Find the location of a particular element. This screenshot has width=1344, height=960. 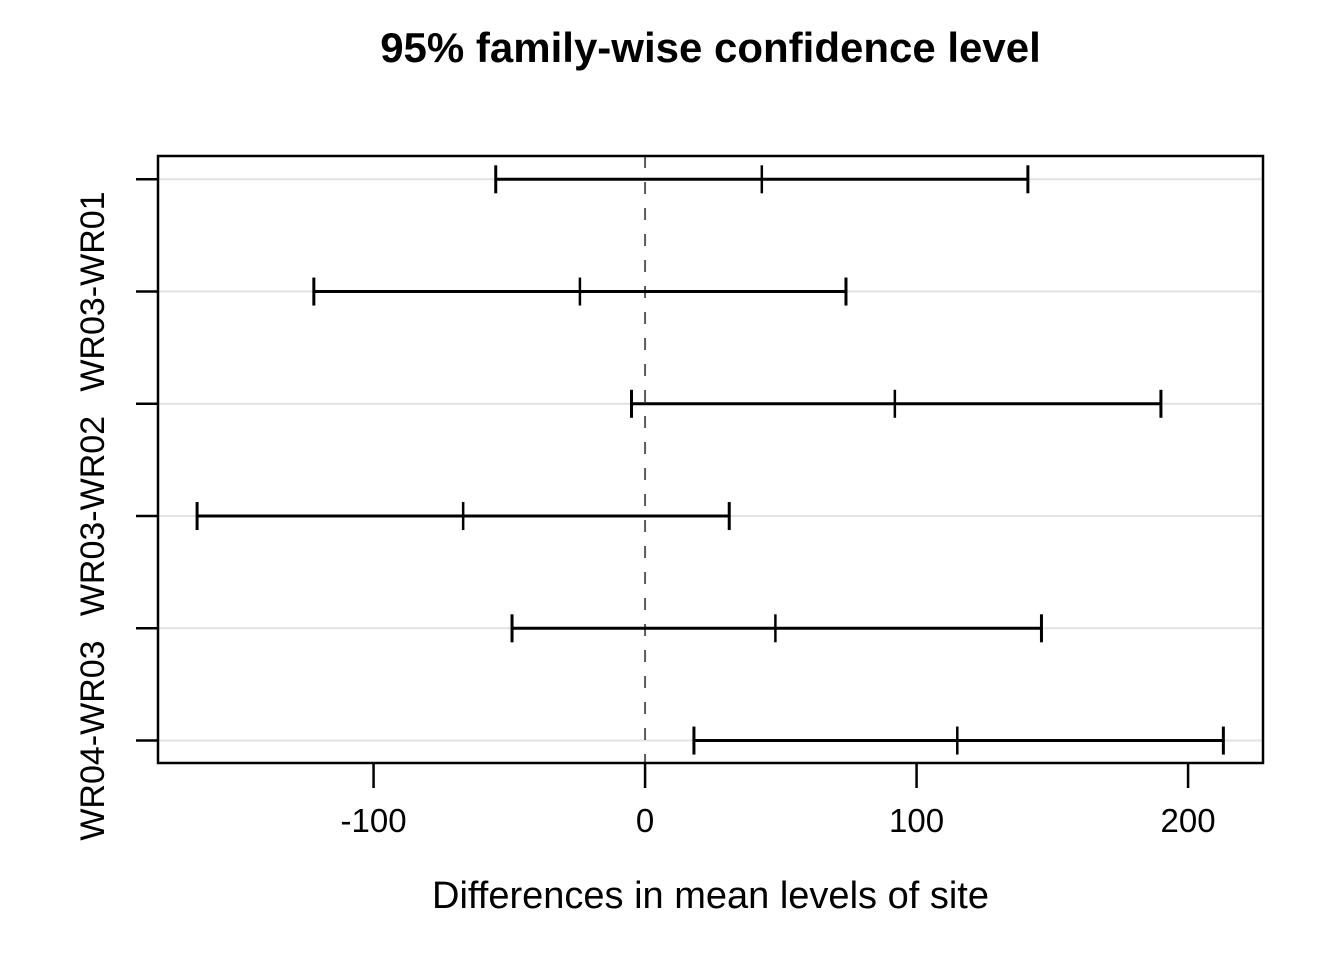

x-axis-title: Differences in mean levels of site is located at coordinates (710, 896).